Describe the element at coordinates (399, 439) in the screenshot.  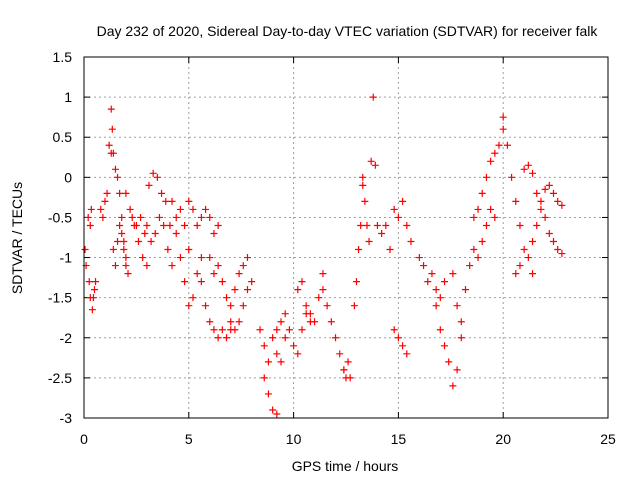
I see `x-tick-label: 15` at that location.